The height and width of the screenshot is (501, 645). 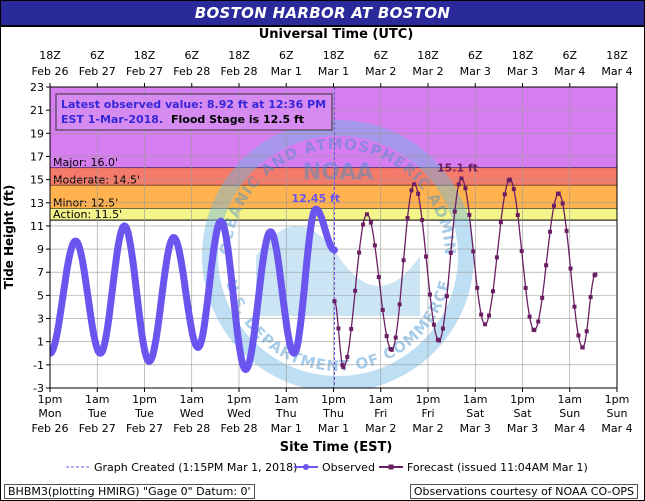 What do you see at coordinates (9, 237) in the screenshot?
I see `y-axis-title: Tide Height (ft)` at bounding box center [9, 237].